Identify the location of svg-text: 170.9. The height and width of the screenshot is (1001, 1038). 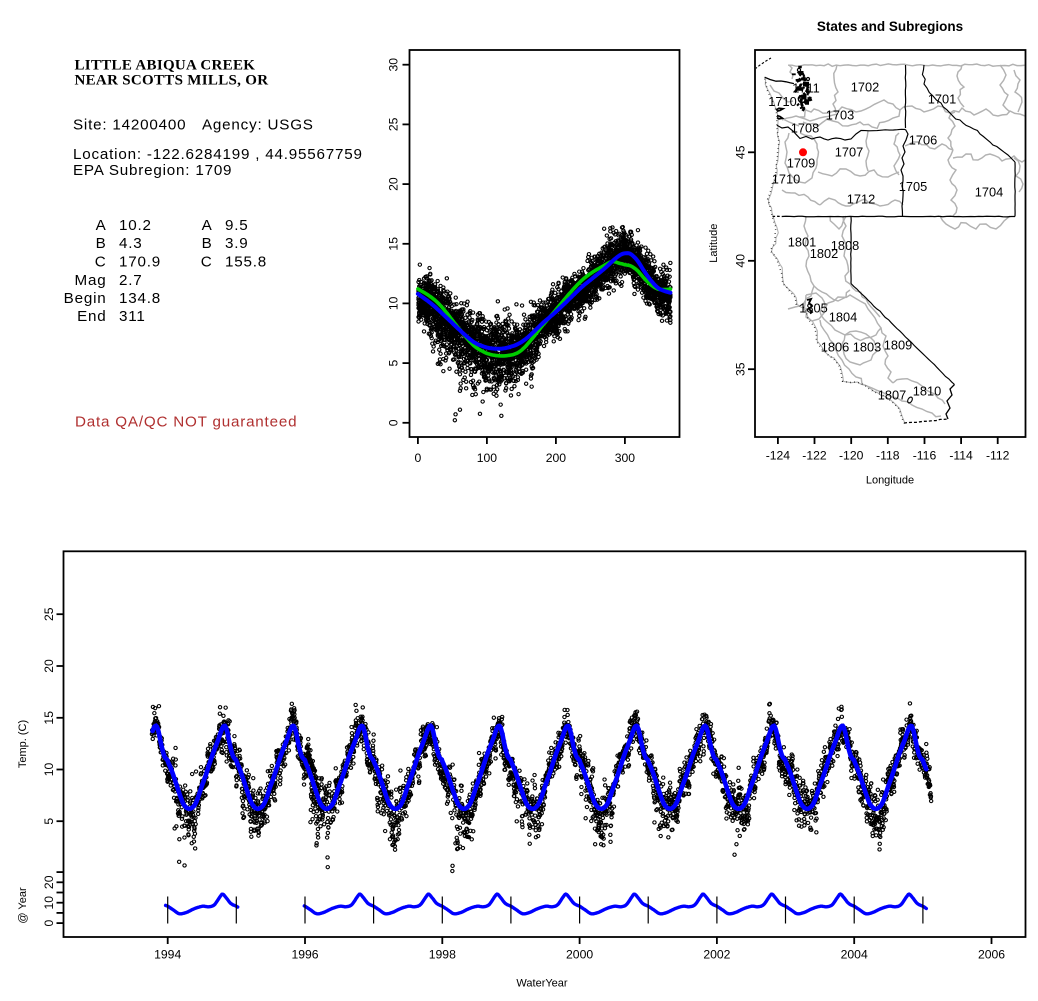
(140, 262).